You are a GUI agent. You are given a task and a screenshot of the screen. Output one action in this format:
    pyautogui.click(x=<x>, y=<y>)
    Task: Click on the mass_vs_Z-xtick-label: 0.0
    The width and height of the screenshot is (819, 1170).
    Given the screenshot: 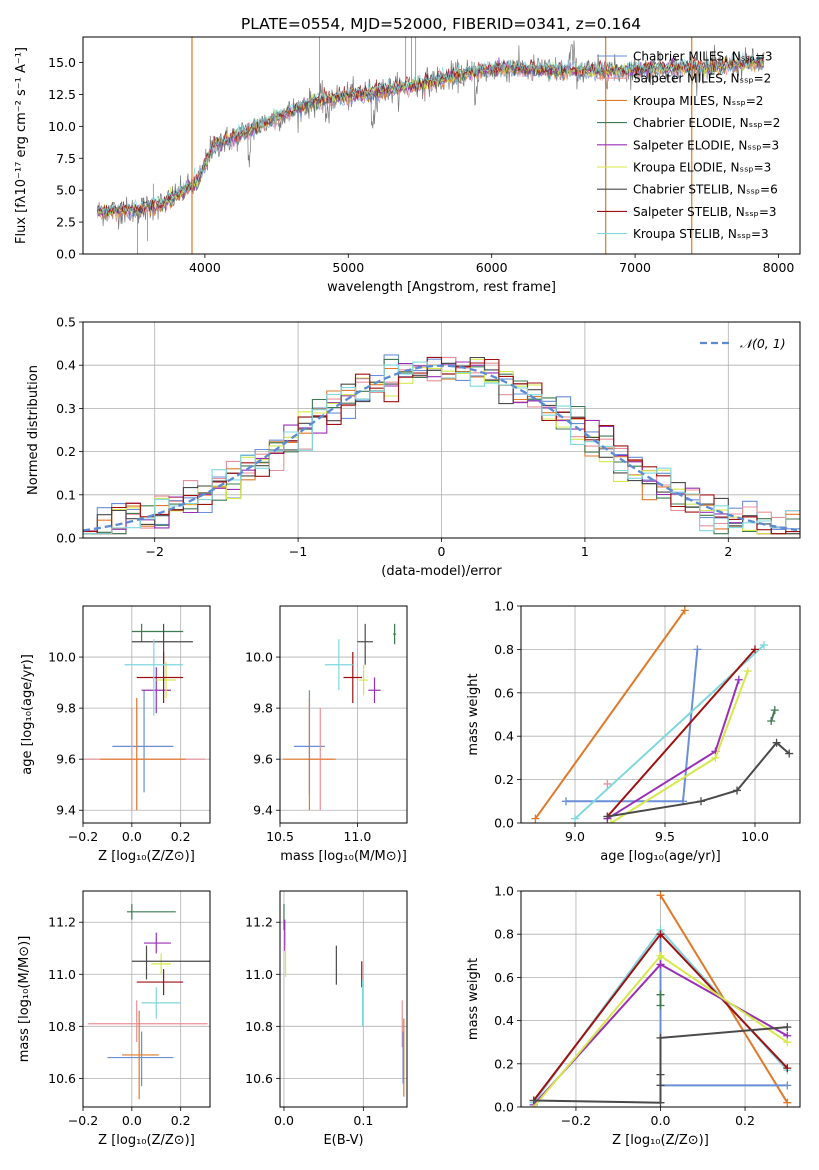 What is the action you would take?
    pyautogui.click(x=132, y=1120)
    